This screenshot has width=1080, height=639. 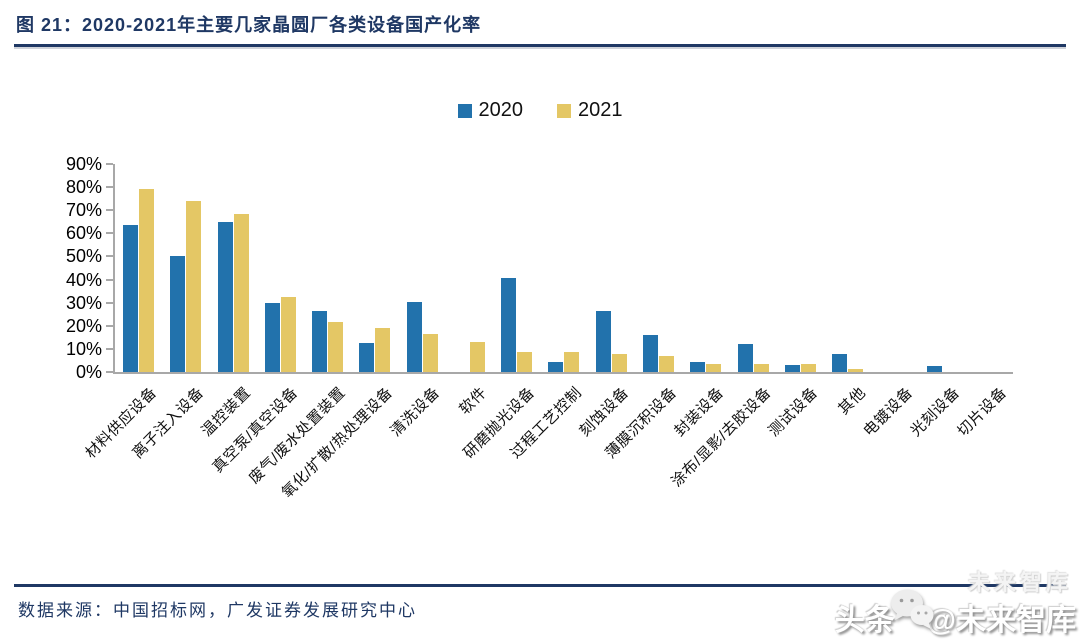 I want to click on x-axis-label: 清洗设备, so click(x=415, y=412).